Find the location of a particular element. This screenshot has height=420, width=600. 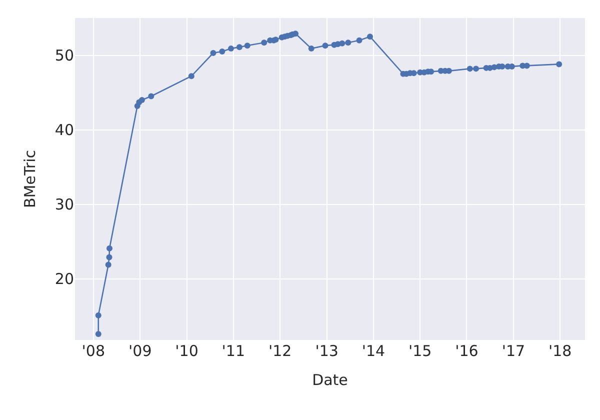

x-tick-label: '14 is located at coordinates (374, 351).